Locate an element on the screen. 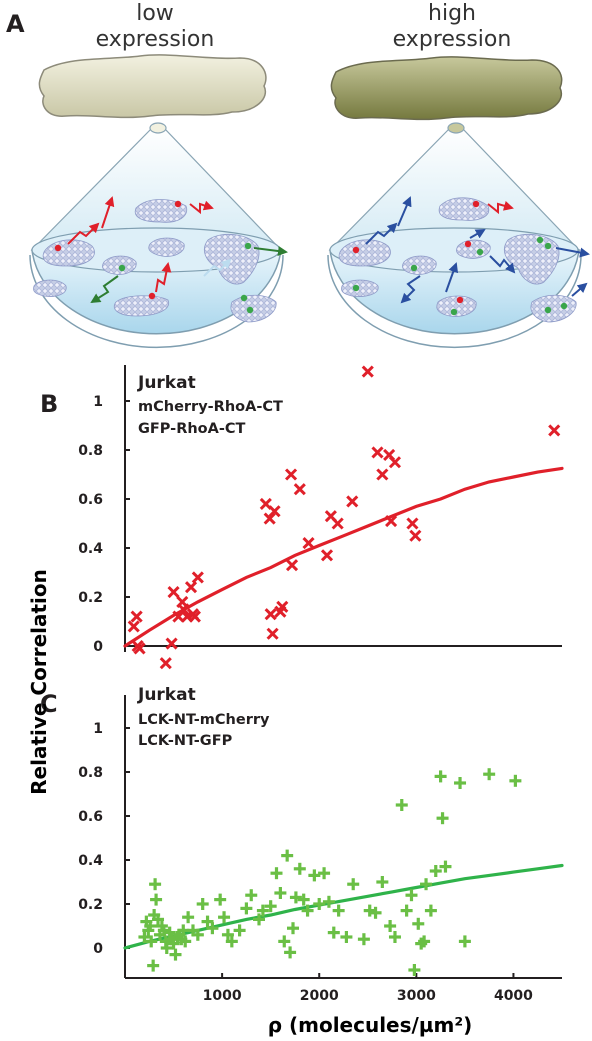 This screenshot has width=592, height=1041. x-tick-label: 2000 is located at coordinates (319, 996).